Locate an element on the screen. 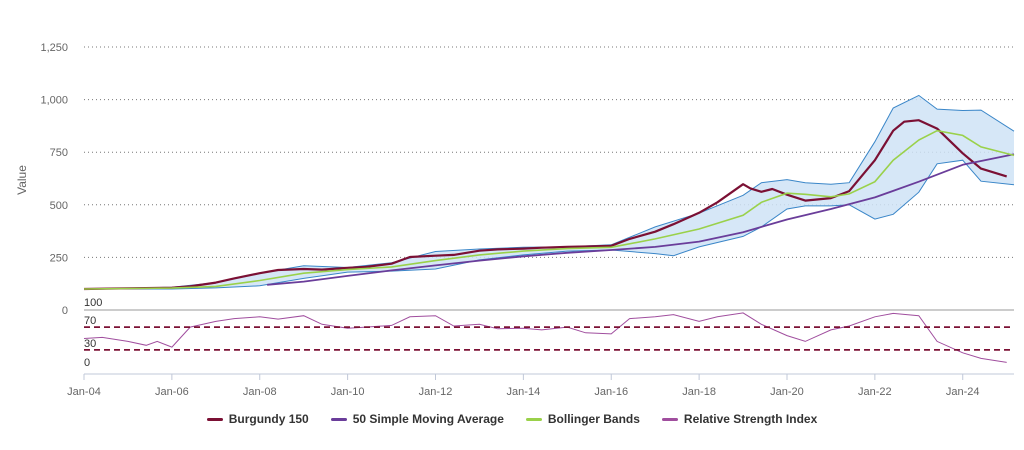 This screenshot has height=450, width=1024. x-tick-label: Jan-16 is located at coordinates (611, 392).